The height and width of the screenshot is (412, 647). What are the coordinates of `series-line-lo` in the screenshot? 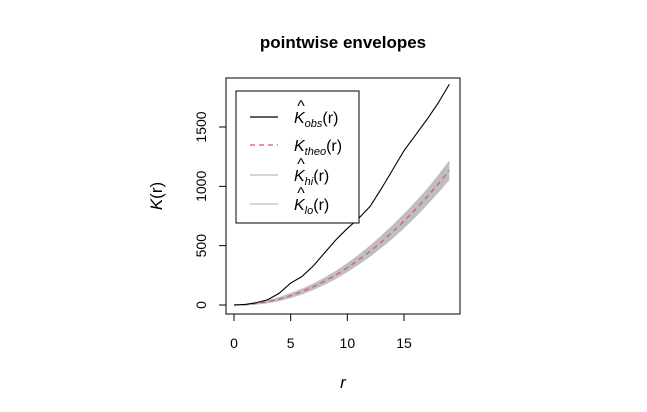 It's located at (341, 242).